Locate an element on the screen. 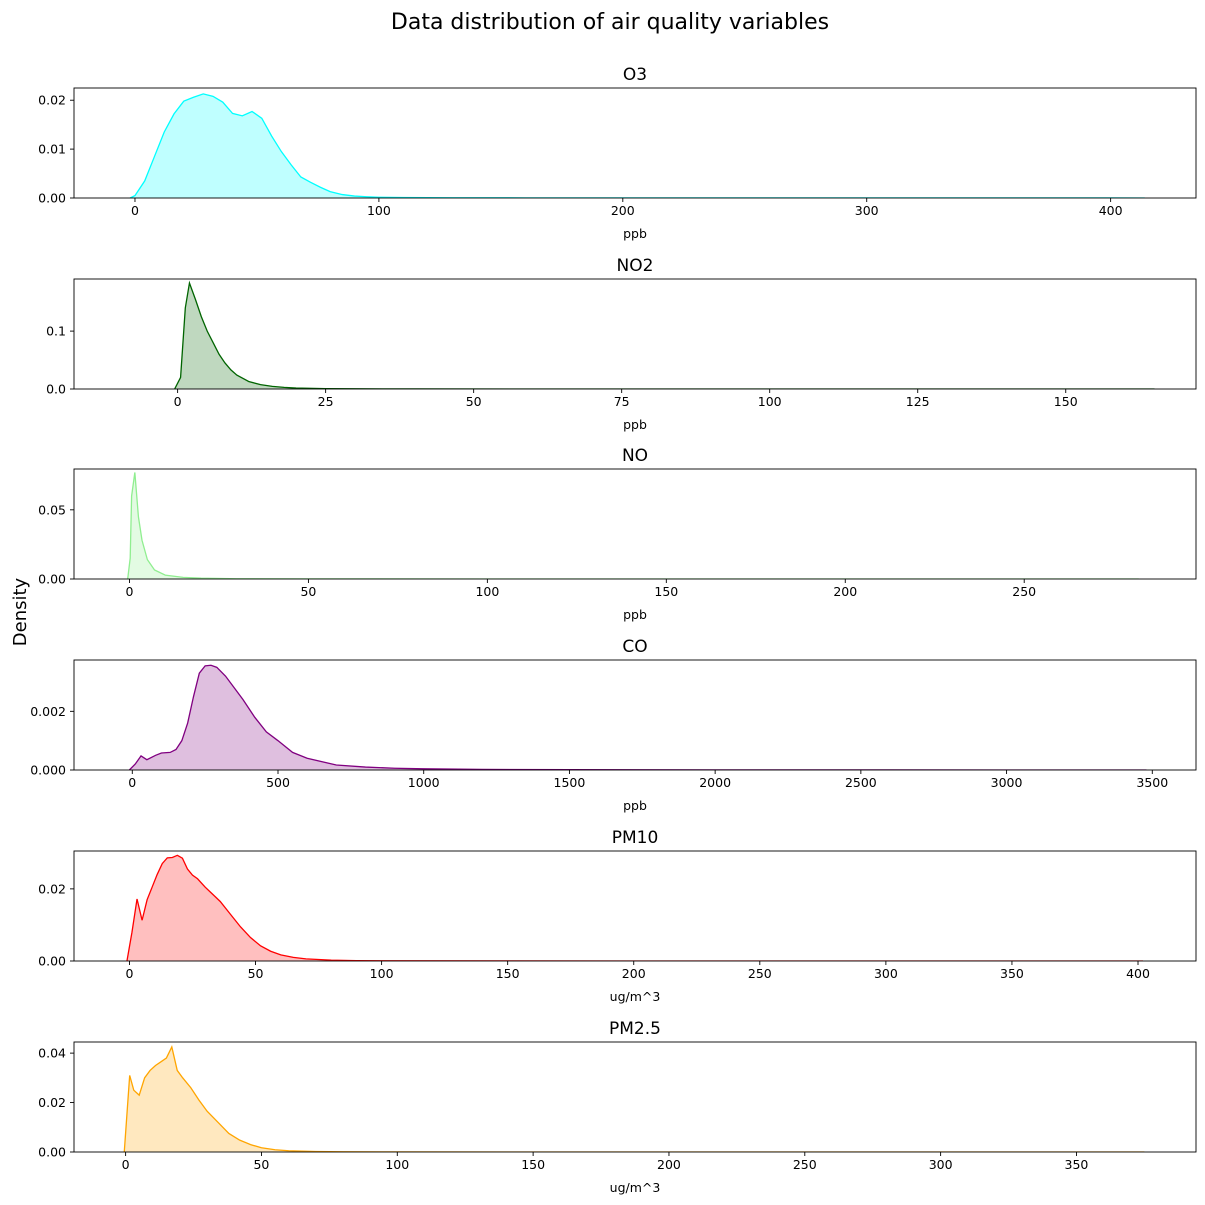 This screenshot has width=1205, height=1205. subplot-title: O3 is located at coordinates (635, 75).